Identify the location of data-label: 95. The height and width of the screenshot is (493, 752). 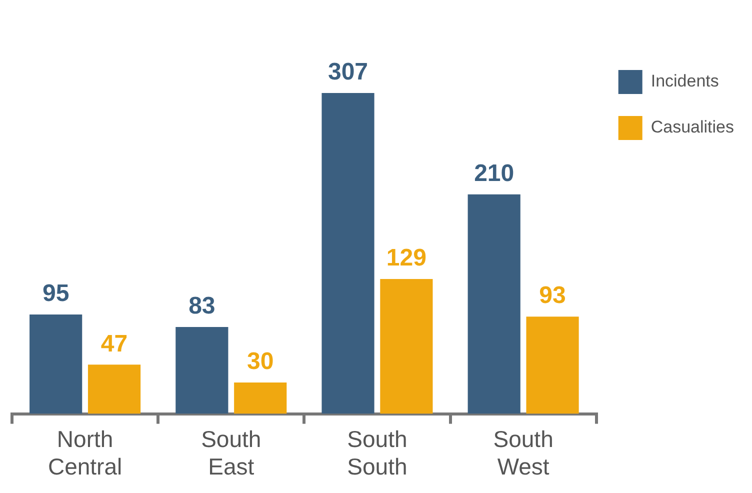
(56, 294).